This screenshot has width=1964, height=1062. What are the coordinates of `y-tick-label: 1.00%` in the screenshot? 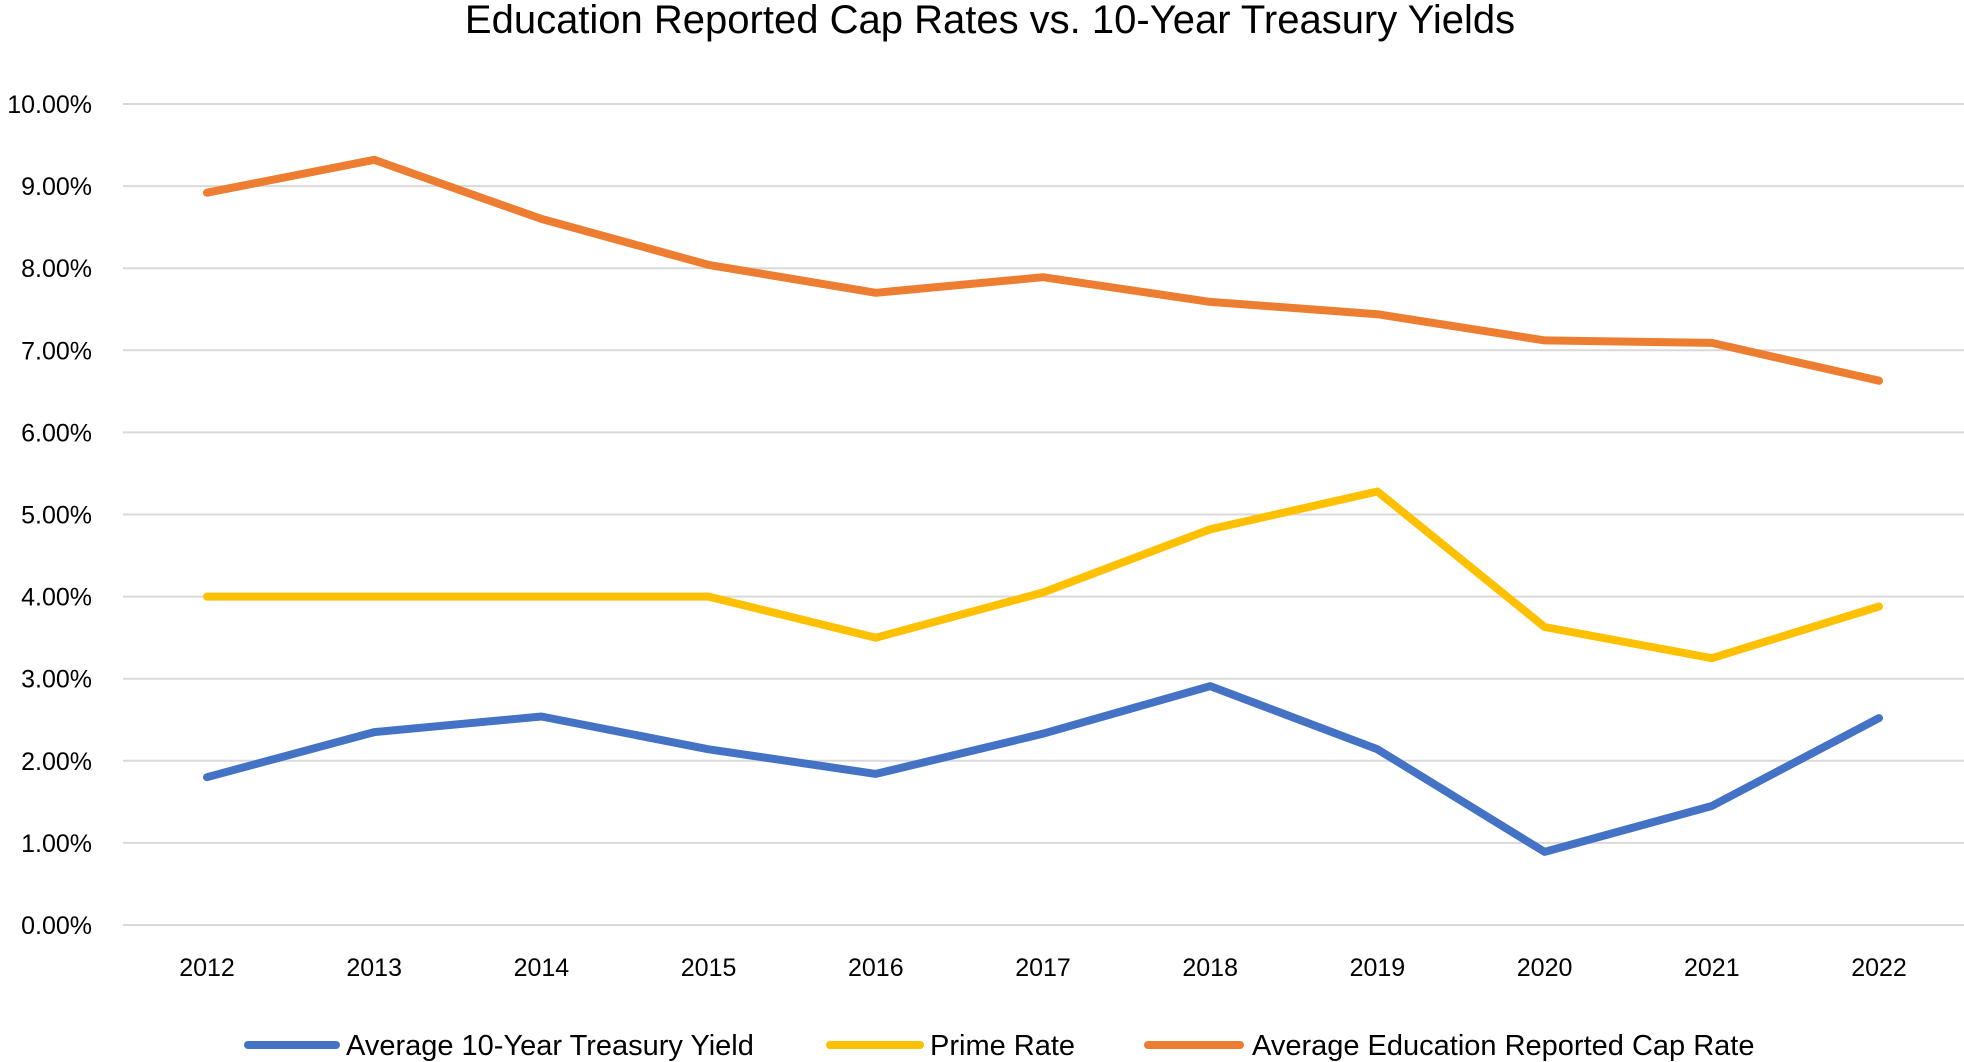 It's located at (56, 844).